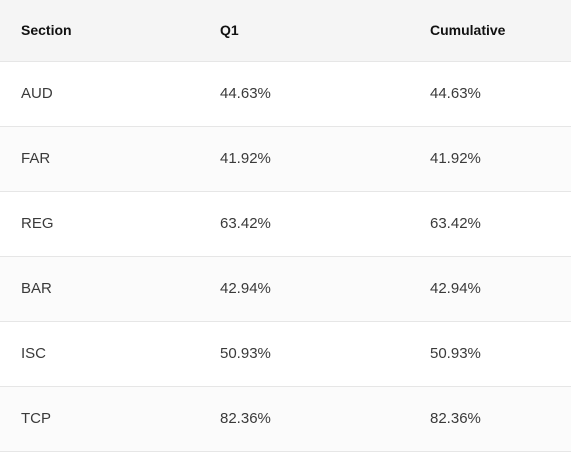 The width and height of the screenshot is (571, 452). I want to click on cell-cumulative: 82.36%, so click(455, 418).